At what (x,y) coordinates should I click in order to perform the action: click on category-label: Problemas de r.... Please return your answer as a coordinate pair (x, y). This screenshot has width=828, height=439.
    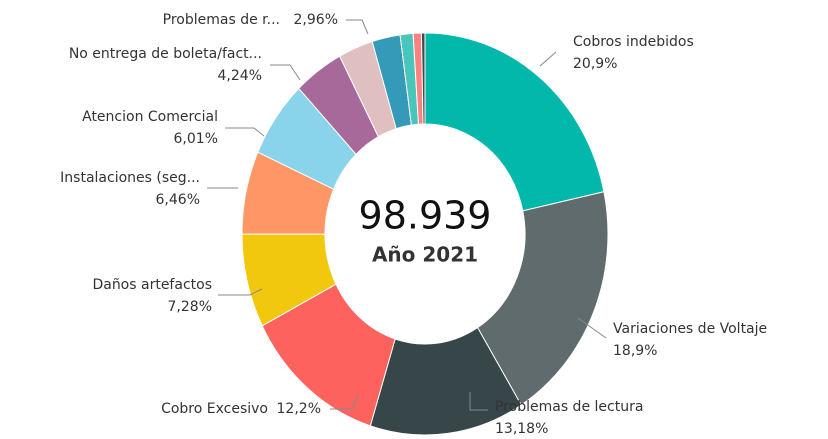
    Looking at the image, I should click on (221, 20).